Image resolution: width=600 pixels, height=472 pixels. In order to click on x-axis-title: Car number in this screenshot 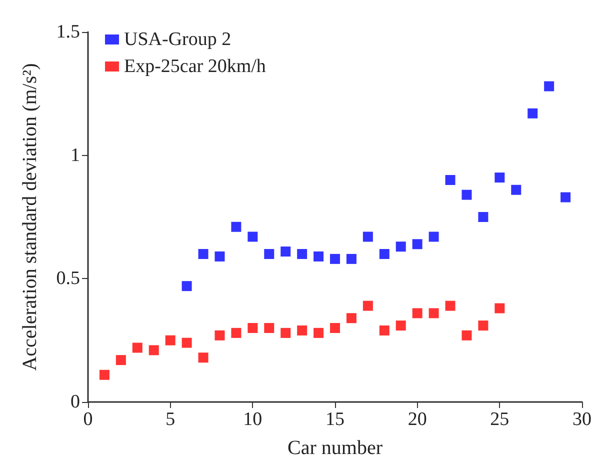, I will do `click(335, 448)`.